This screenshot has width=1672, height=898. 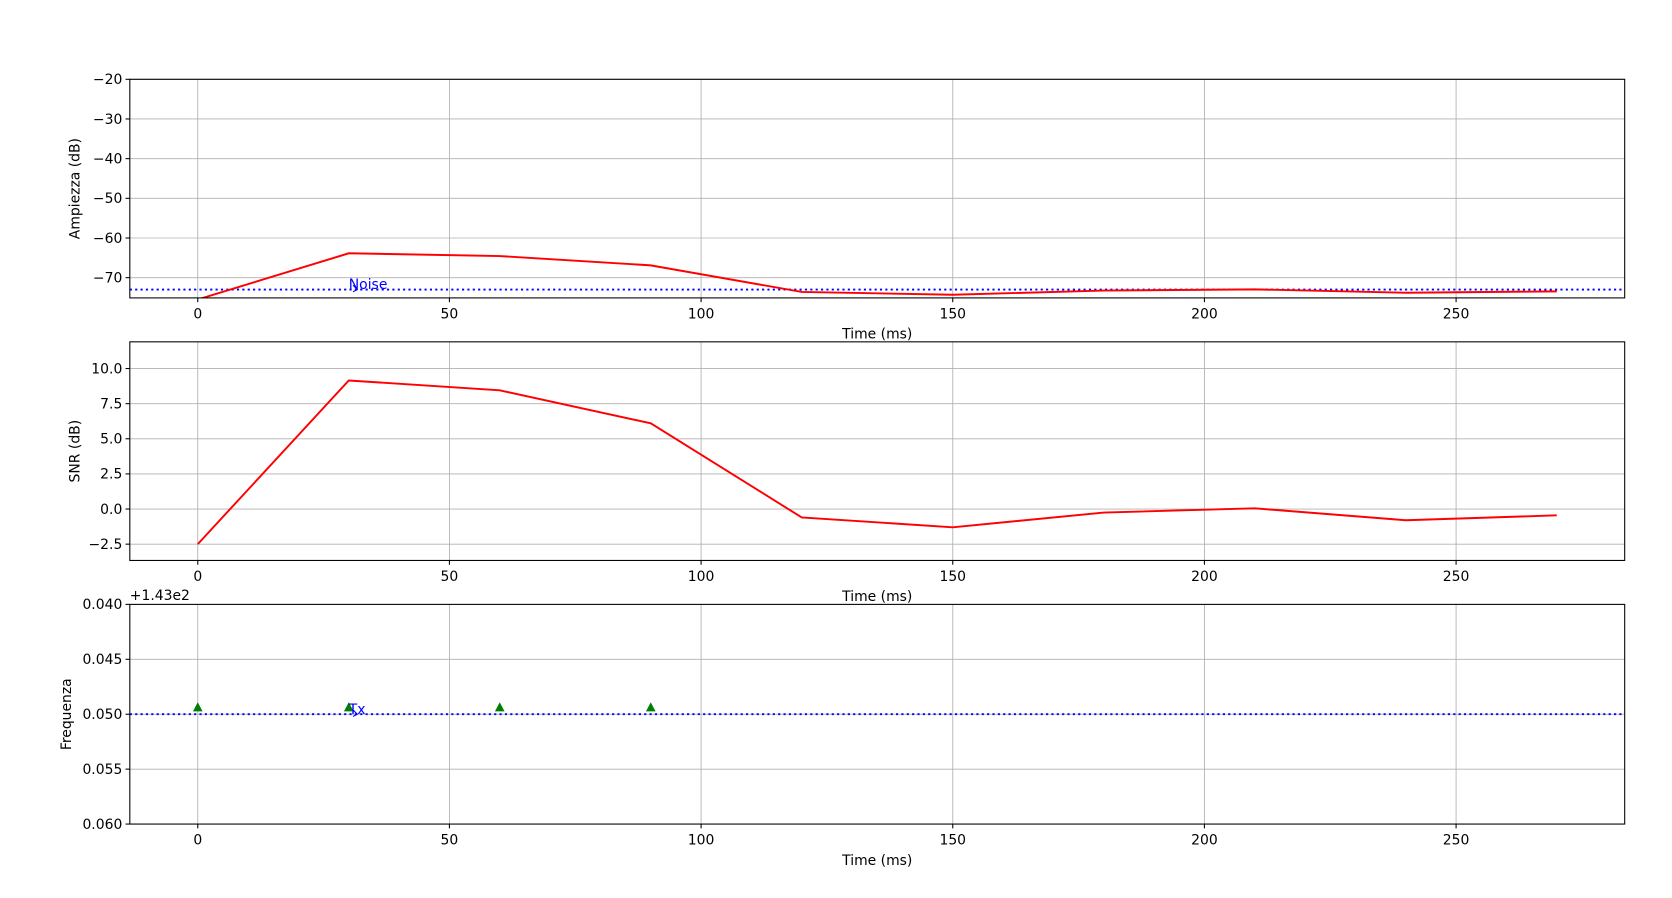 I want to click on annotation: Tx, so click(x=357, y=710).